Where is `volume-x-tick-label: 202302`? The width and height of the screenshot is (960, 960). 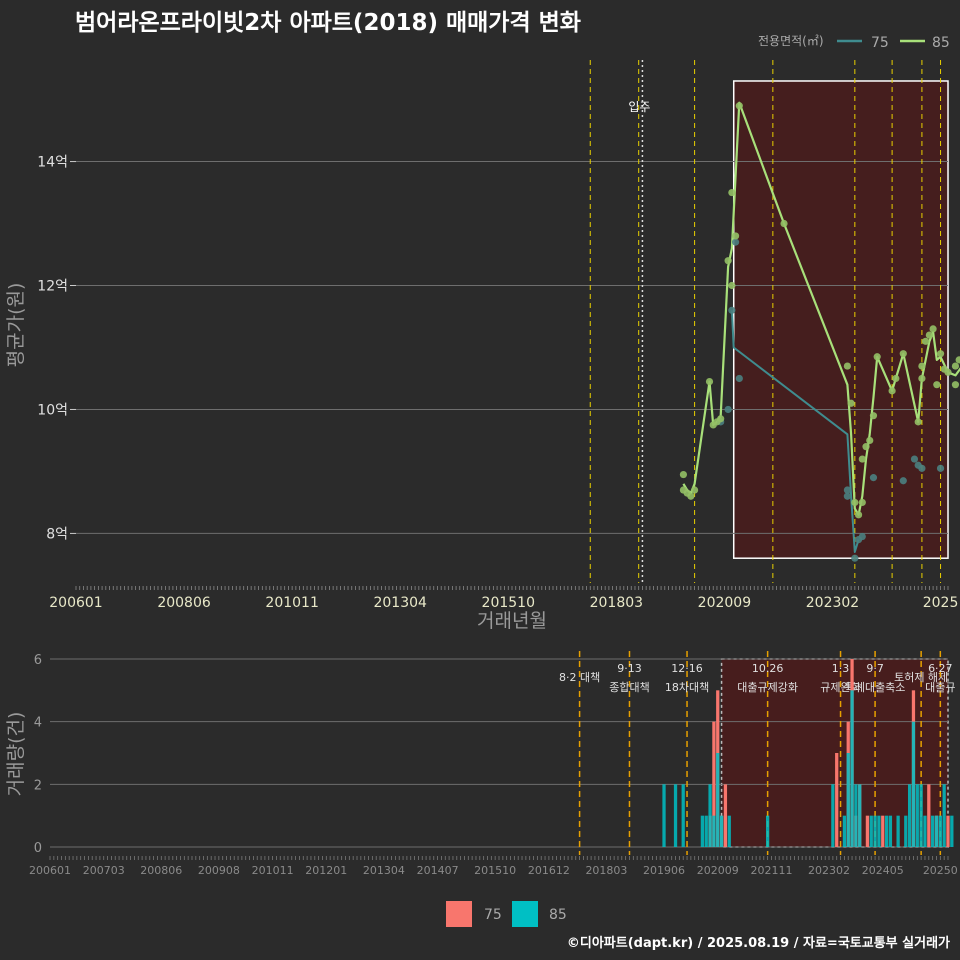 volume-x-tick-label: 202302 is located at coordinates (829, 870).